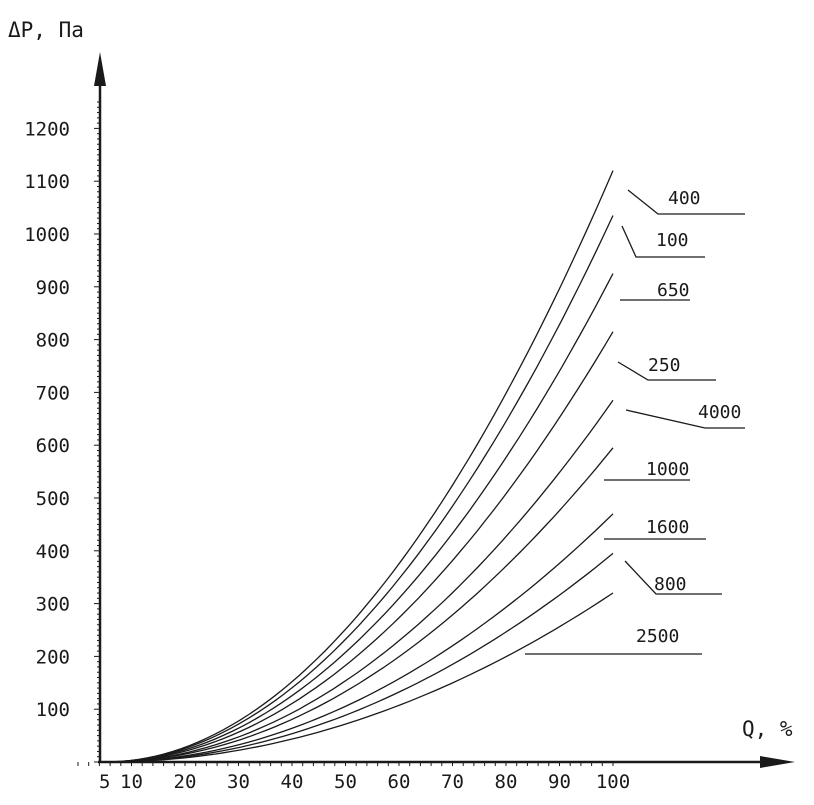  I want to click on series-labels-group: 400 100 650 250 4000 1000 1600 800 2500, so click(688, 417).